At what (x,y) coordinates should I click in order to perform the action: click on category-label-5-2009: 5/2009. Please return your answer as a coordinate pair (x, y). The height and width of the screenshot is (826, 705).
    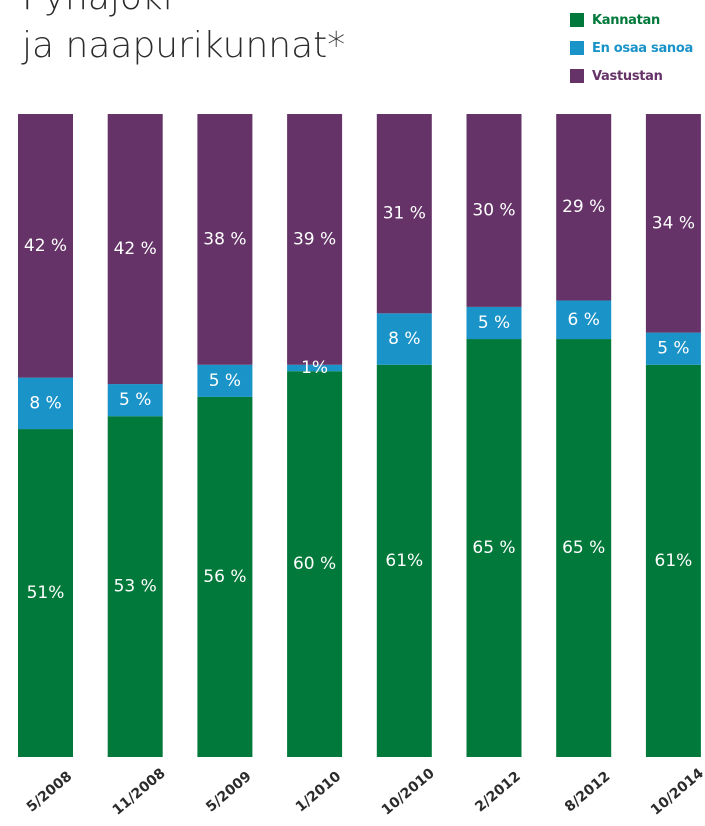
    Looking at the image, I should click on (229, 792).